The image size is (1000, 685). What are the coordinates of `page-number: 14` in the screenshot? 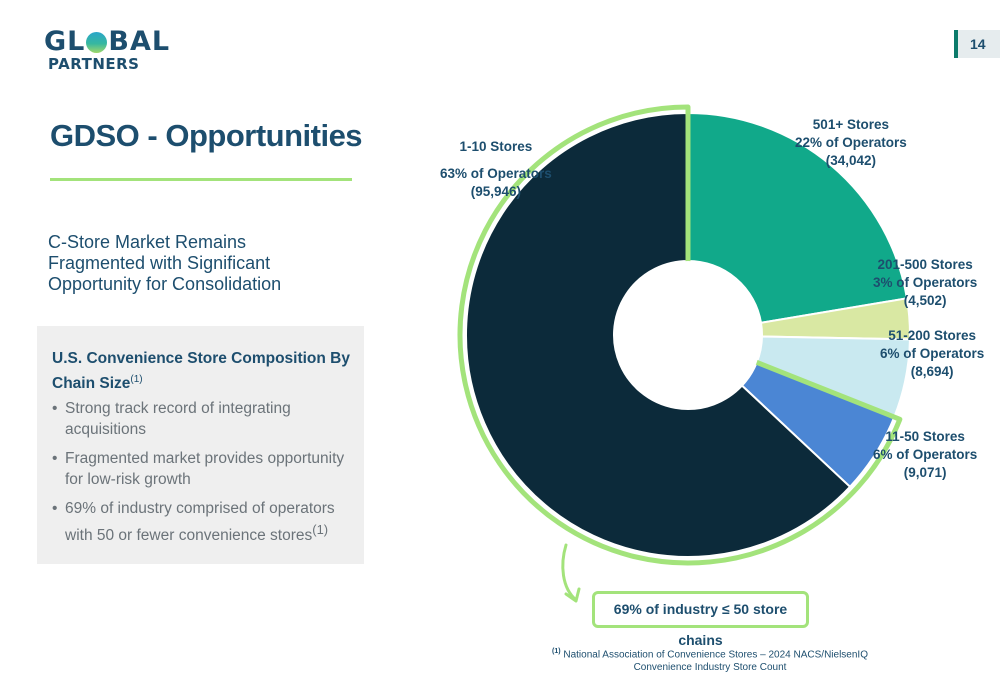 It's located at (978, 44).